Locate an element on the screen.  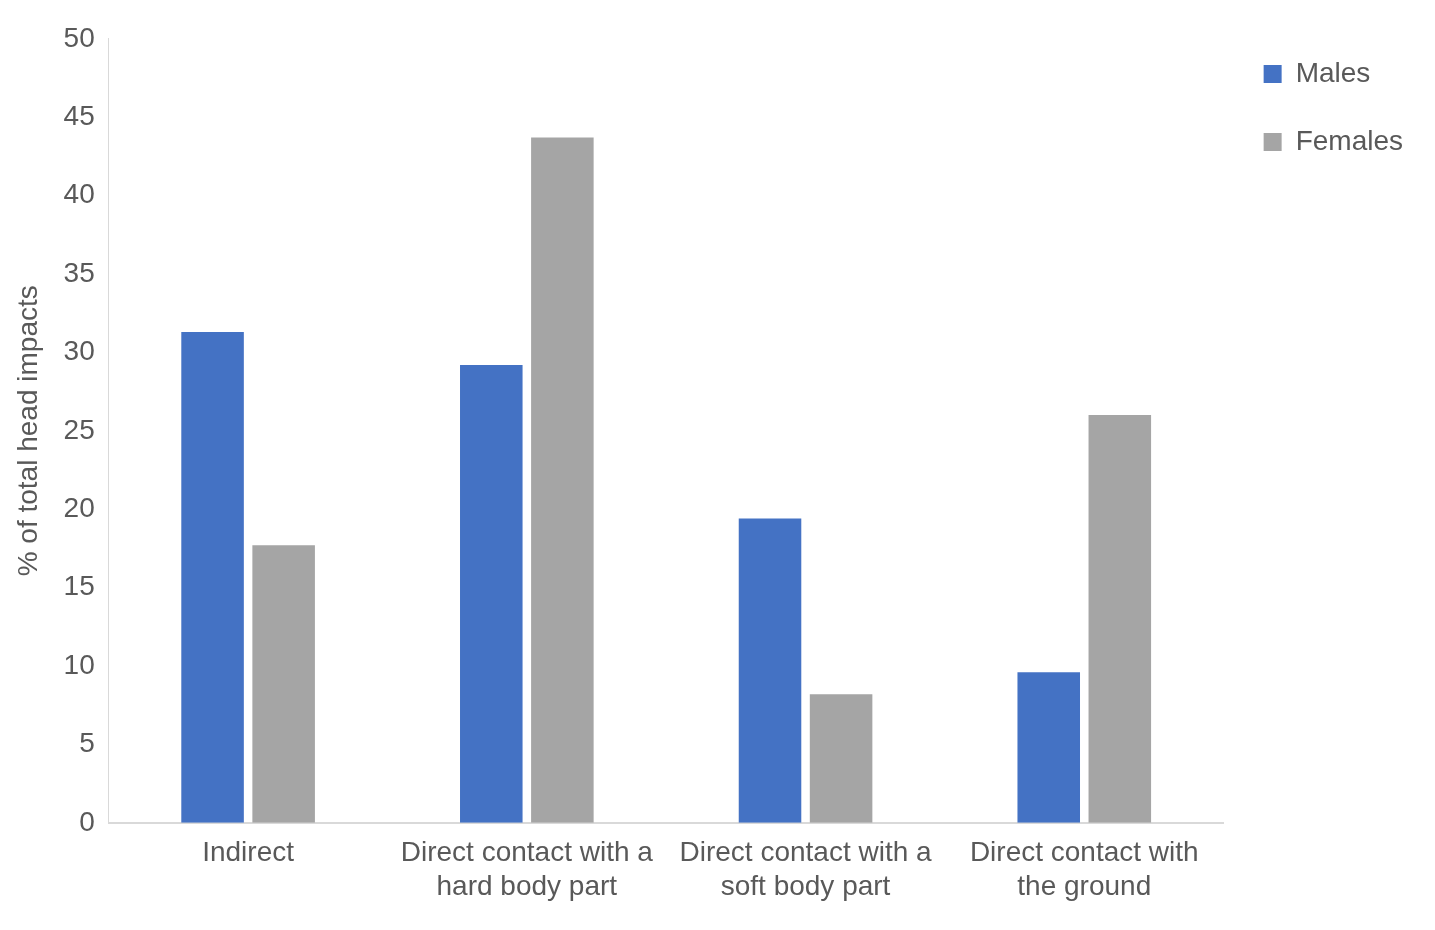
y-tick-label: 20 is located at coordinates (79, 507).